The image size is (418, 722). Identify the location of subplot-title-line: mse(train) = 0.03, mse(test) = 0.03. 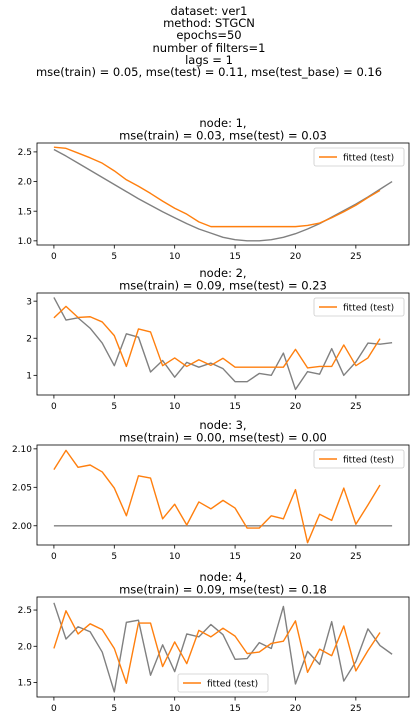
(223, 136).